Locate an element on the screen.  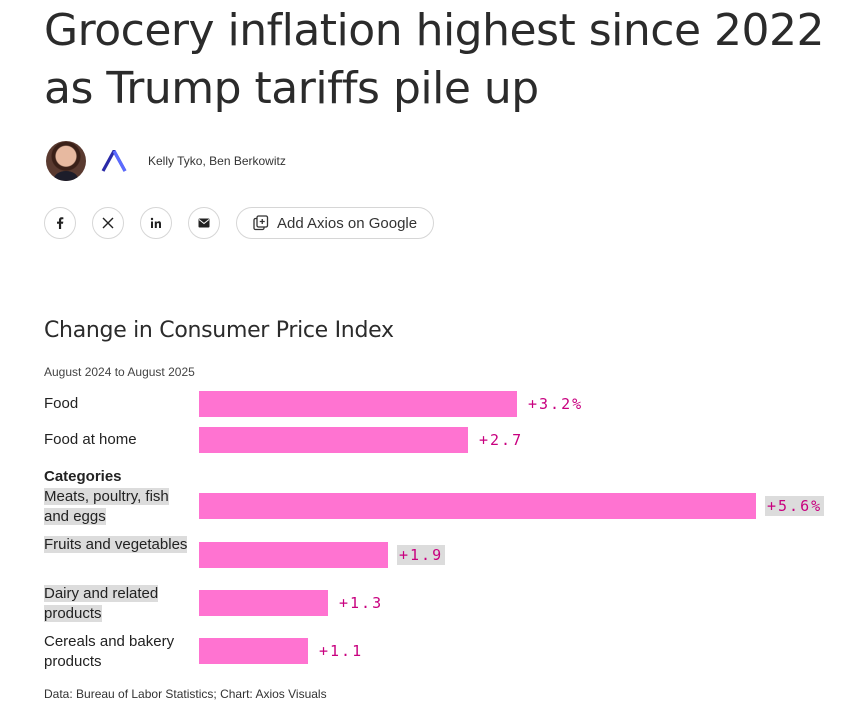
x-icon is located at coordinates (108, 223).